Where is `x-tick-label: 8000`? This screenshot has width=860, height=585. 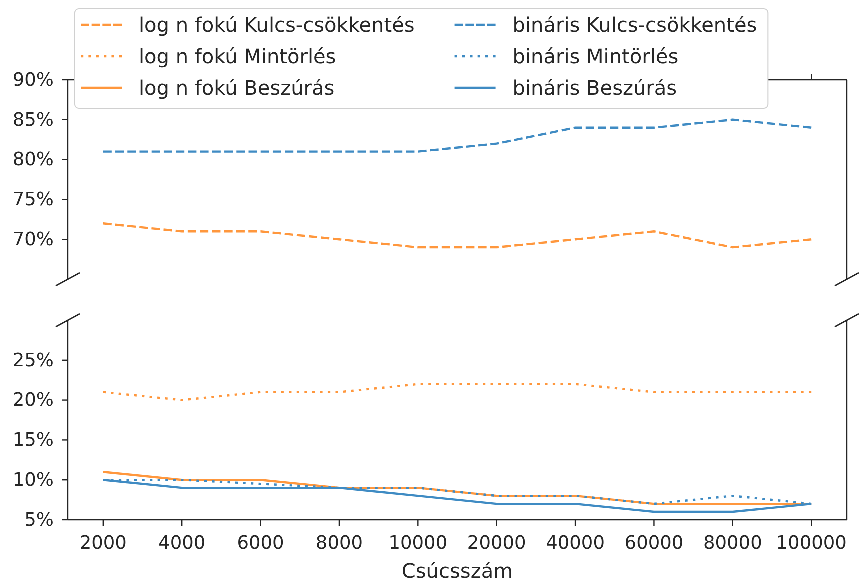
x-tick-label: 8000 is located at coordinates (340, 543).